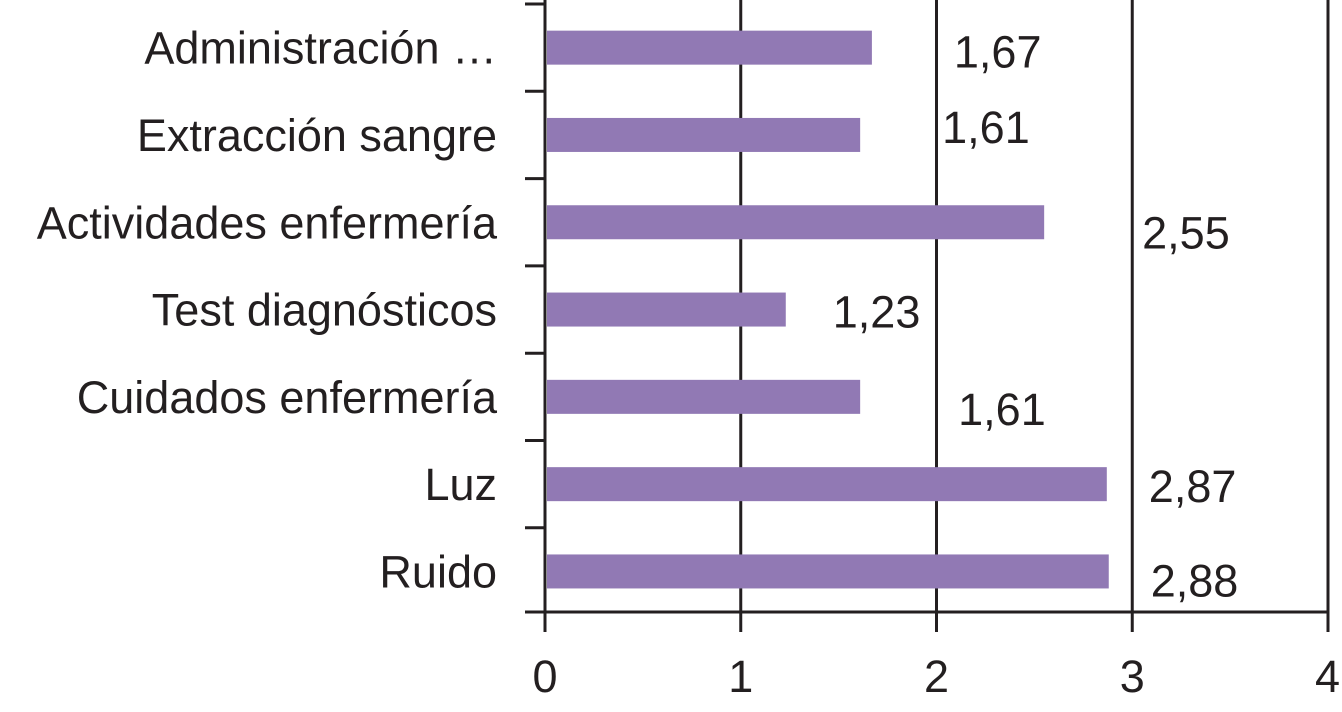 The image size is (1342, 712). I want to click on data-label: 2,88, so click(1195, 580).